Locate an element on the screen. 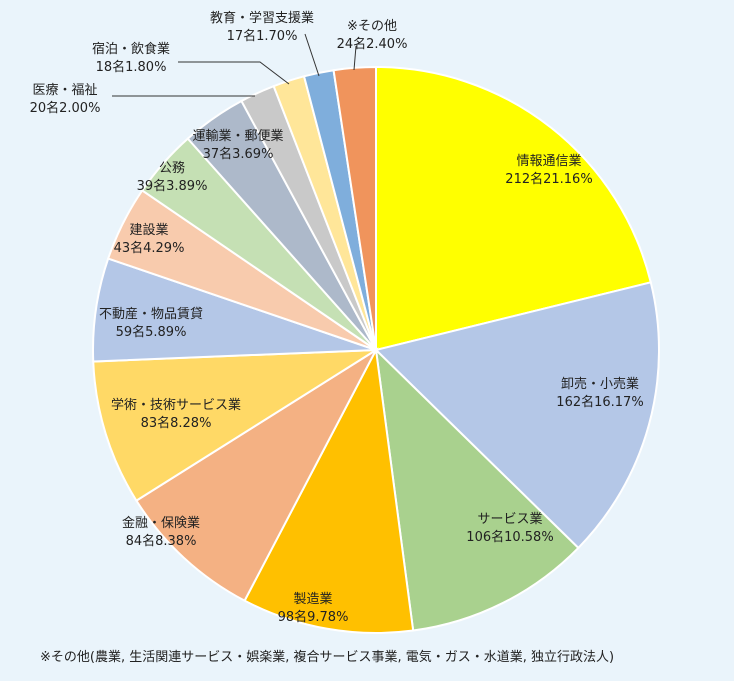  slice-value-label: 43名4.29% is located at coordinates (149, 248).